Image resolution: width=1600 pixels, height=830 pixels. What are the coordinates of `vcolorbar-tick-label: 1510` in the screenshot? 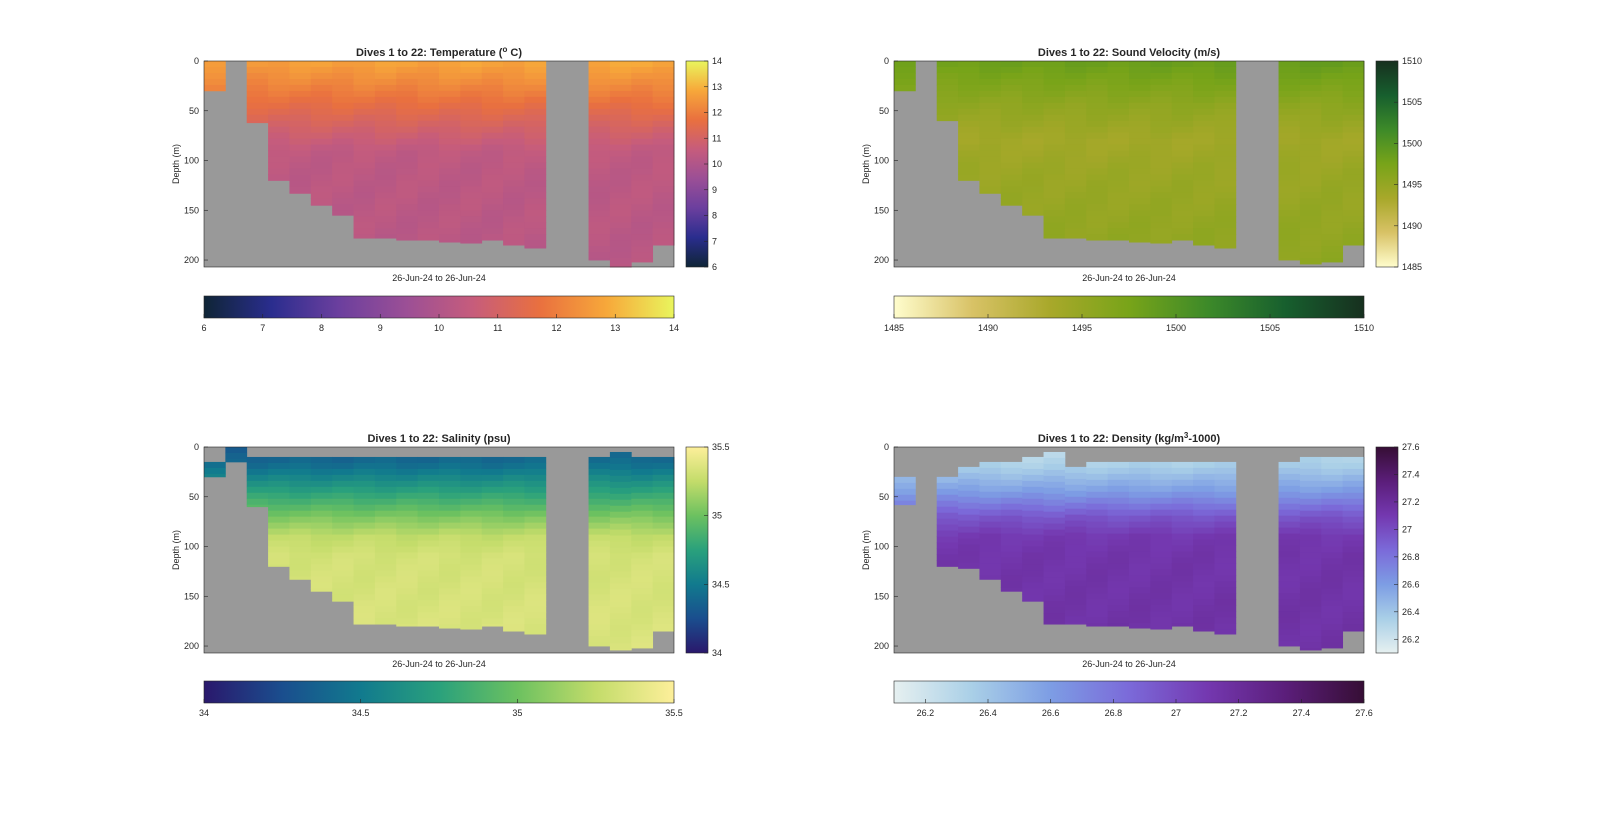 It's located at (1412, 61).